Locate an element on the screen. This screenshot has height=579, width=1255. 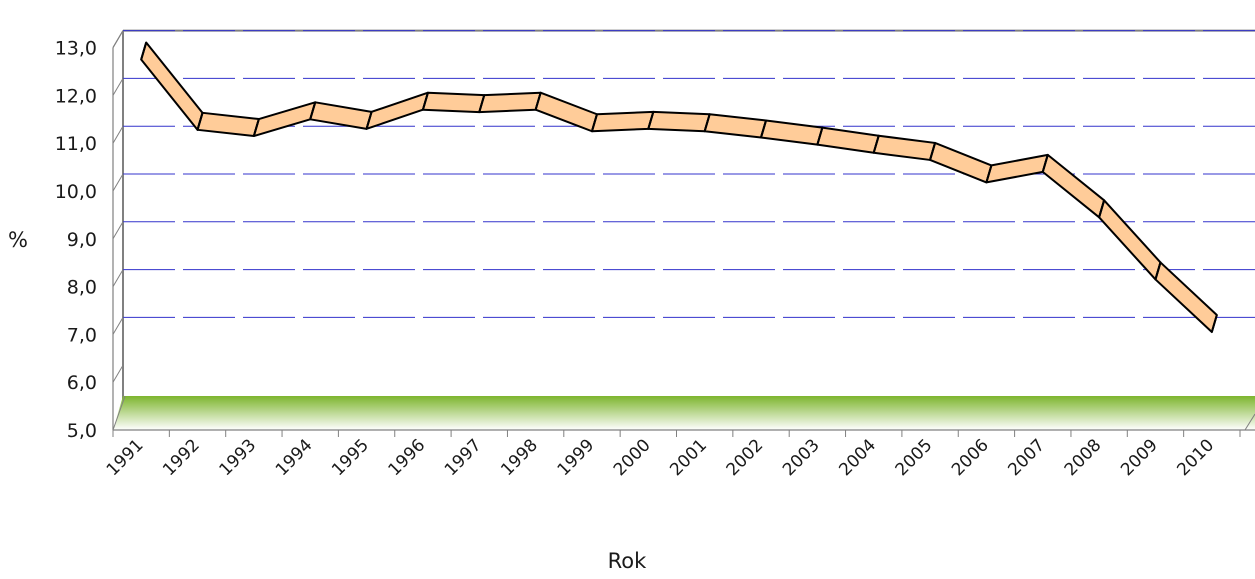
x-tick-label: 2004 is located at coordinates (857, 457).